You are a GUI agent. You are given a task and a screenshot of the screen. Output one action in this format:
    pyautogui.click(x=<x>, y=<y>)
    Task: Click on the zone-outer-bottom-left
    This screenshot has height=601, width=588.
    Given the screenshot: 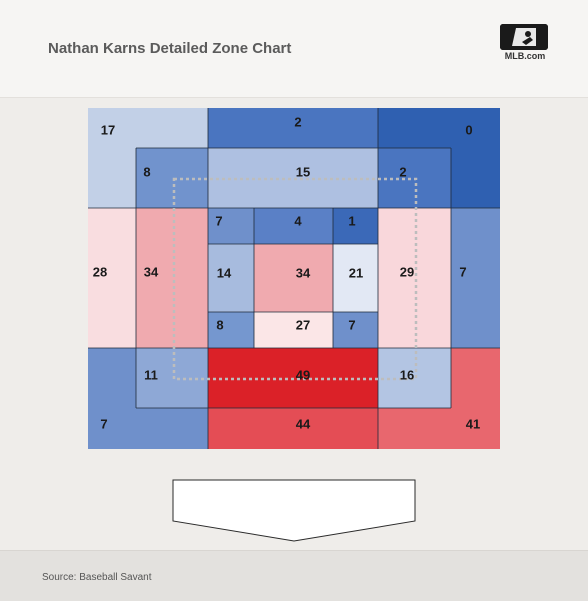 What is the action you would take?
    pyautogui.click(x=148, y=398)
    